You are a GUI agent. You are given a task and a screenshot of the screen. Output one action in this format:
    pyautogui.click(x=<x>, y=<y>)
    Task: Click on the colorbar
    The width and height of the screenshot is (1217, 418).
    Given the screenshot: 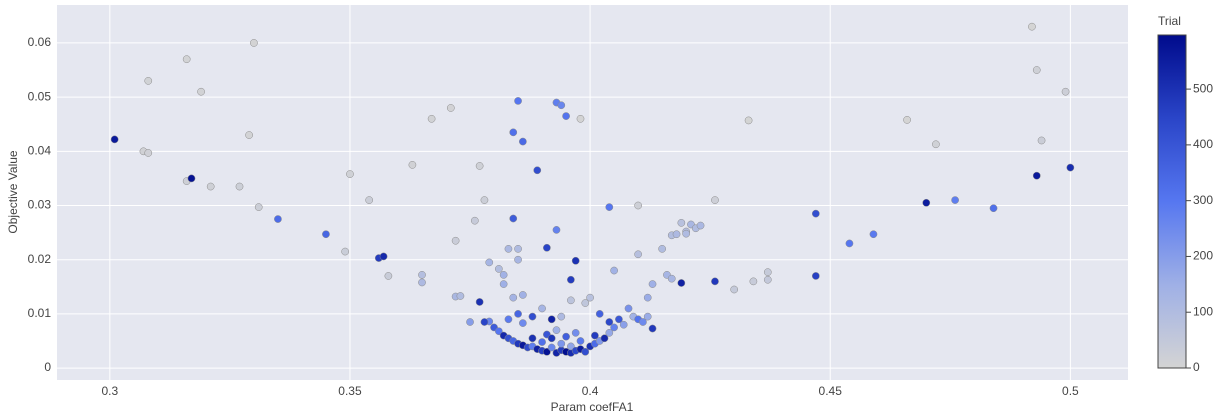 What is the action you would take?
    pyautogui.click(x=1172, y=201)
    